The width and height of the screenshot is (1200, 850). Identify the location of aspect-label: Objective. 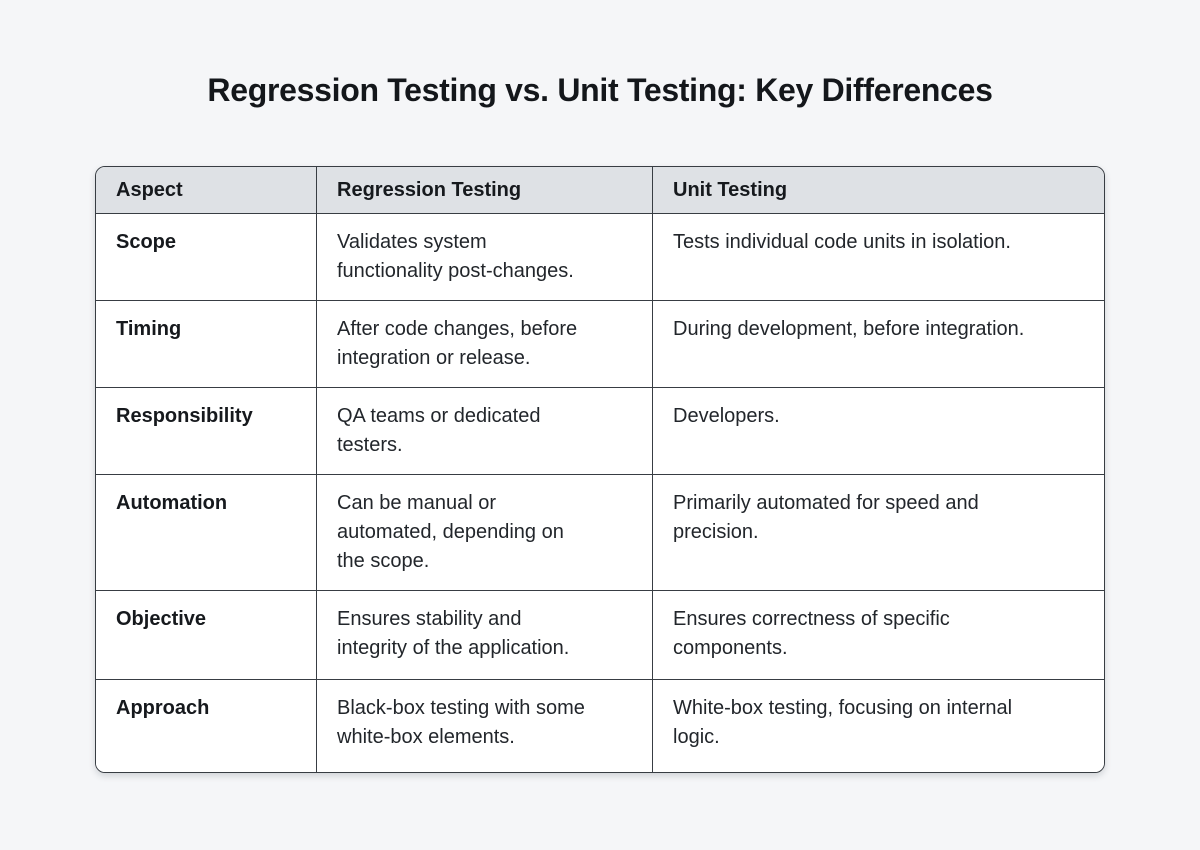
(206, 635).